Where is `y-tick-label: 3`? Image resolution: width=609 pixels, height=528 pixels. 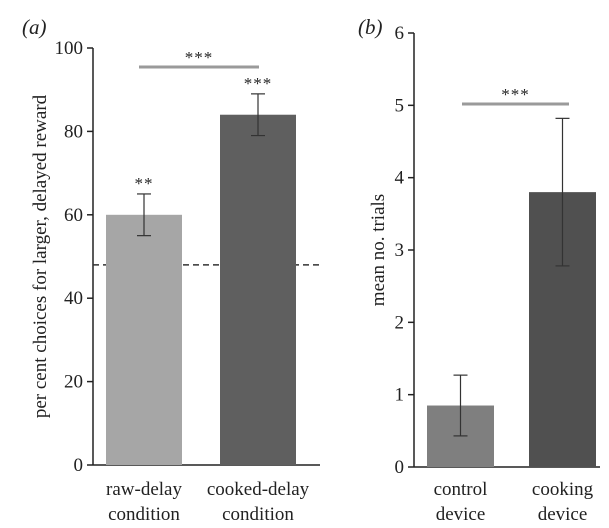 y-tick-label: 3 is located at coordinates (400, 250).